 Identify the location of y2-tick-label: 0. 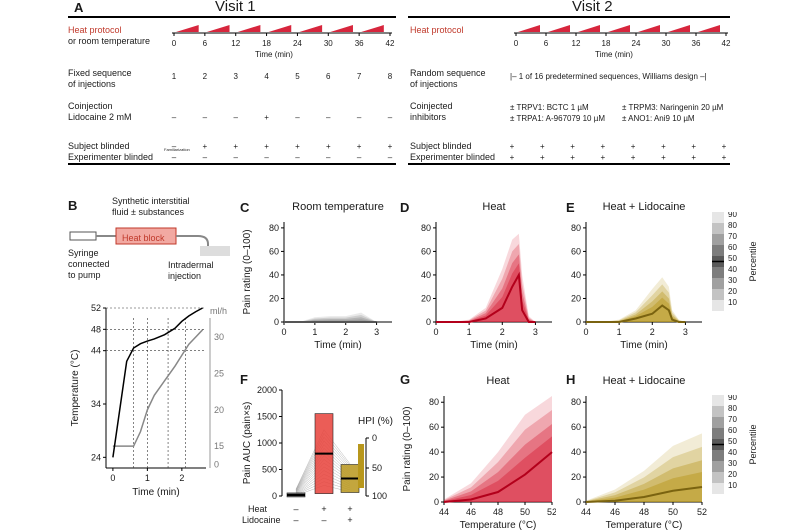
(216, 464).